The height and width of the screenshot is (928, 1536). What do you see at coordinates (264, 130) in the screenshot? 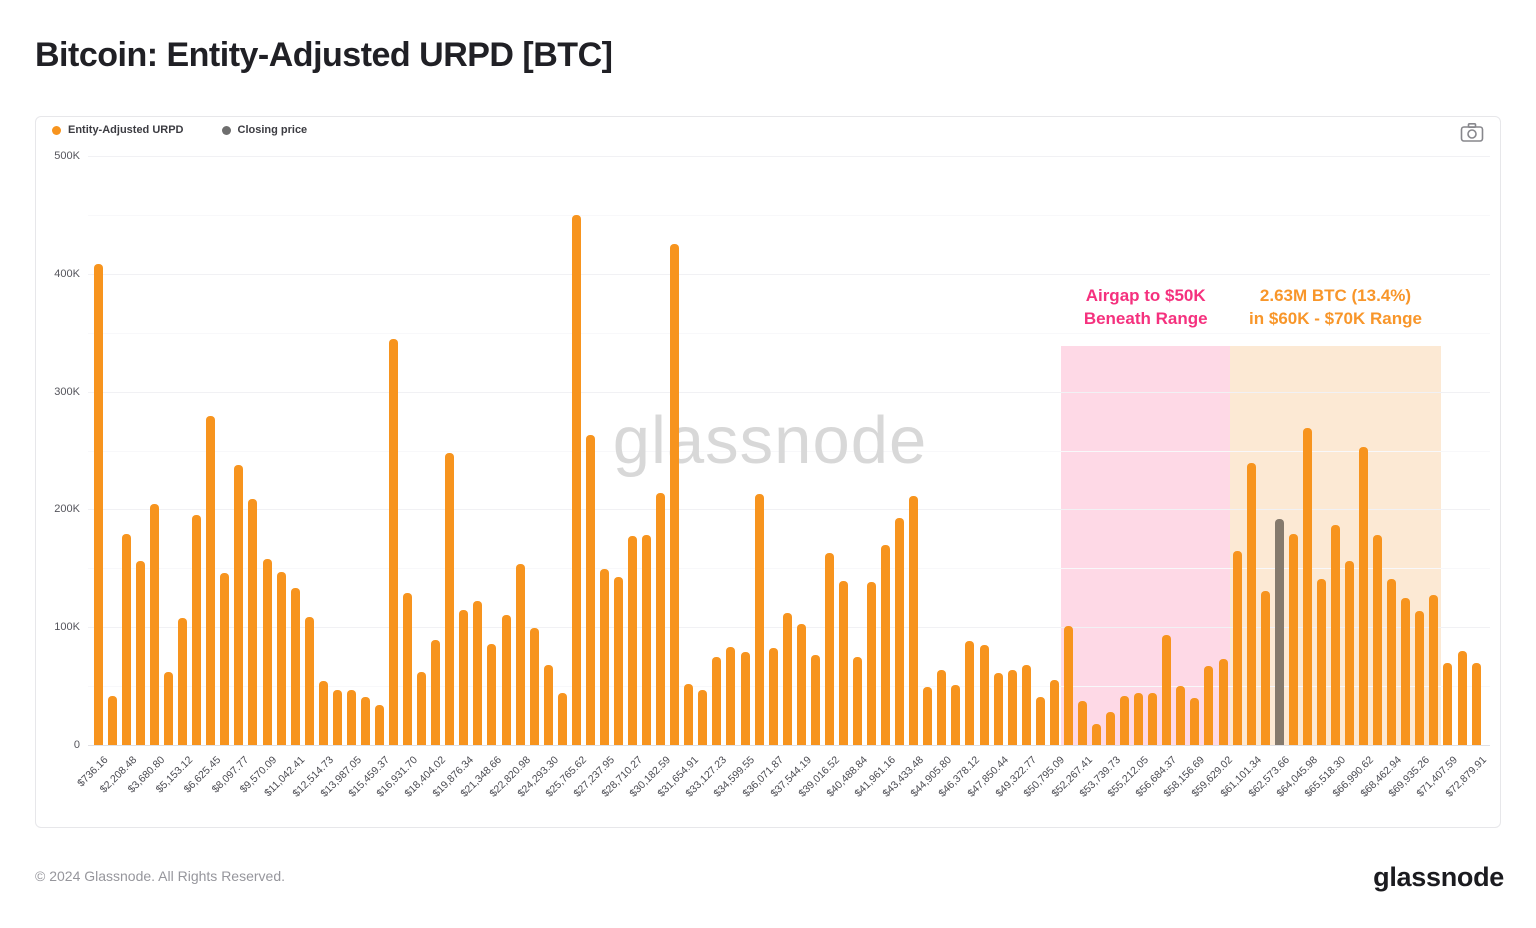
I see `legend-item-closing-price: Closing price` at bounding box center [264, 130].